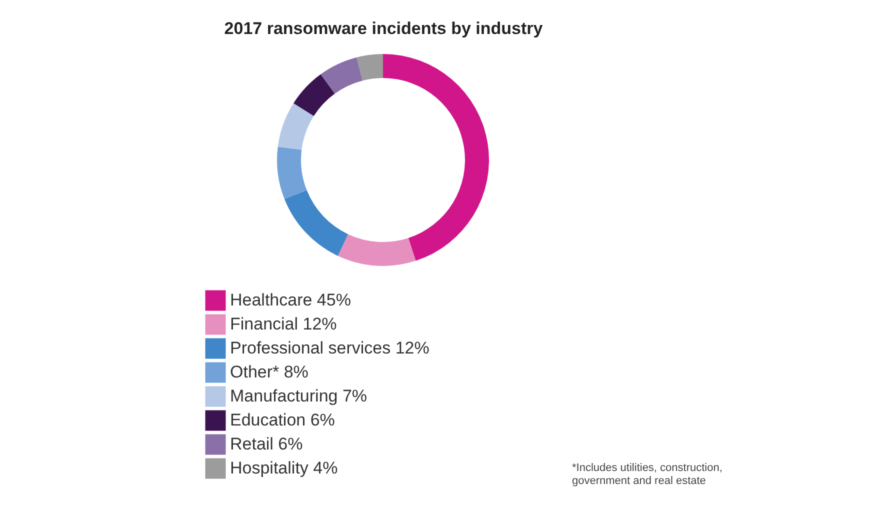 The height and width of the screenshot is (508, 883). I want to click on legend-label: Education 6%, so click(282, 420).